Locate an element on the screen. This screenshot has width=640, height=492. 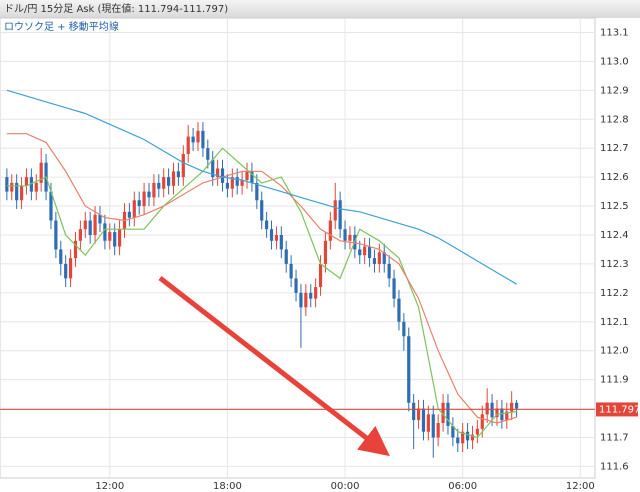
x-tick-label: 12:00 is located at coordinates (580, 486).